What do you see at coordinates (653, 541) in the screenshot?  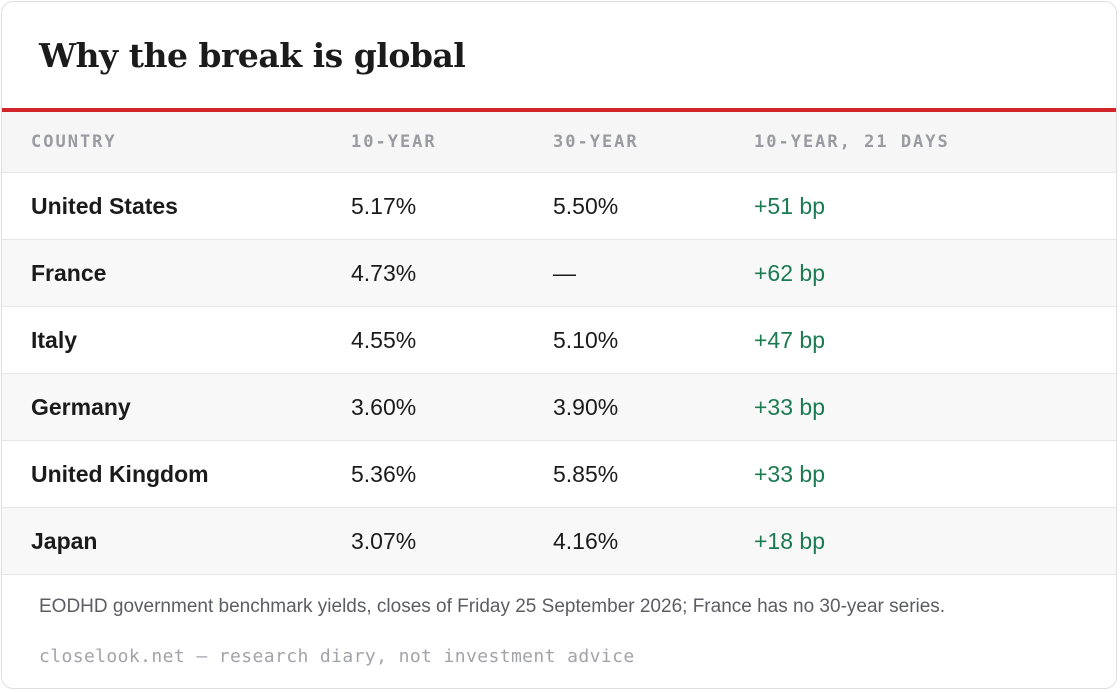 I see `yield-30-year-cell: 4.16%` at bounding box center [653, 541].